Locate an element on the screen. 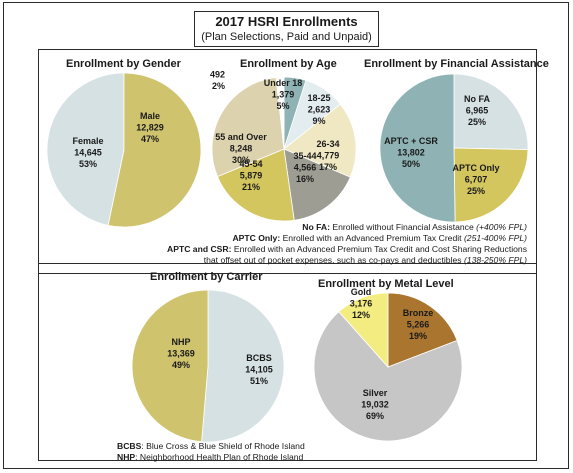 This screenshot has width=573, height=473. page-subtitle: (Plan Selections, Paid and Unpaid) is located at coordinates (286, 37).